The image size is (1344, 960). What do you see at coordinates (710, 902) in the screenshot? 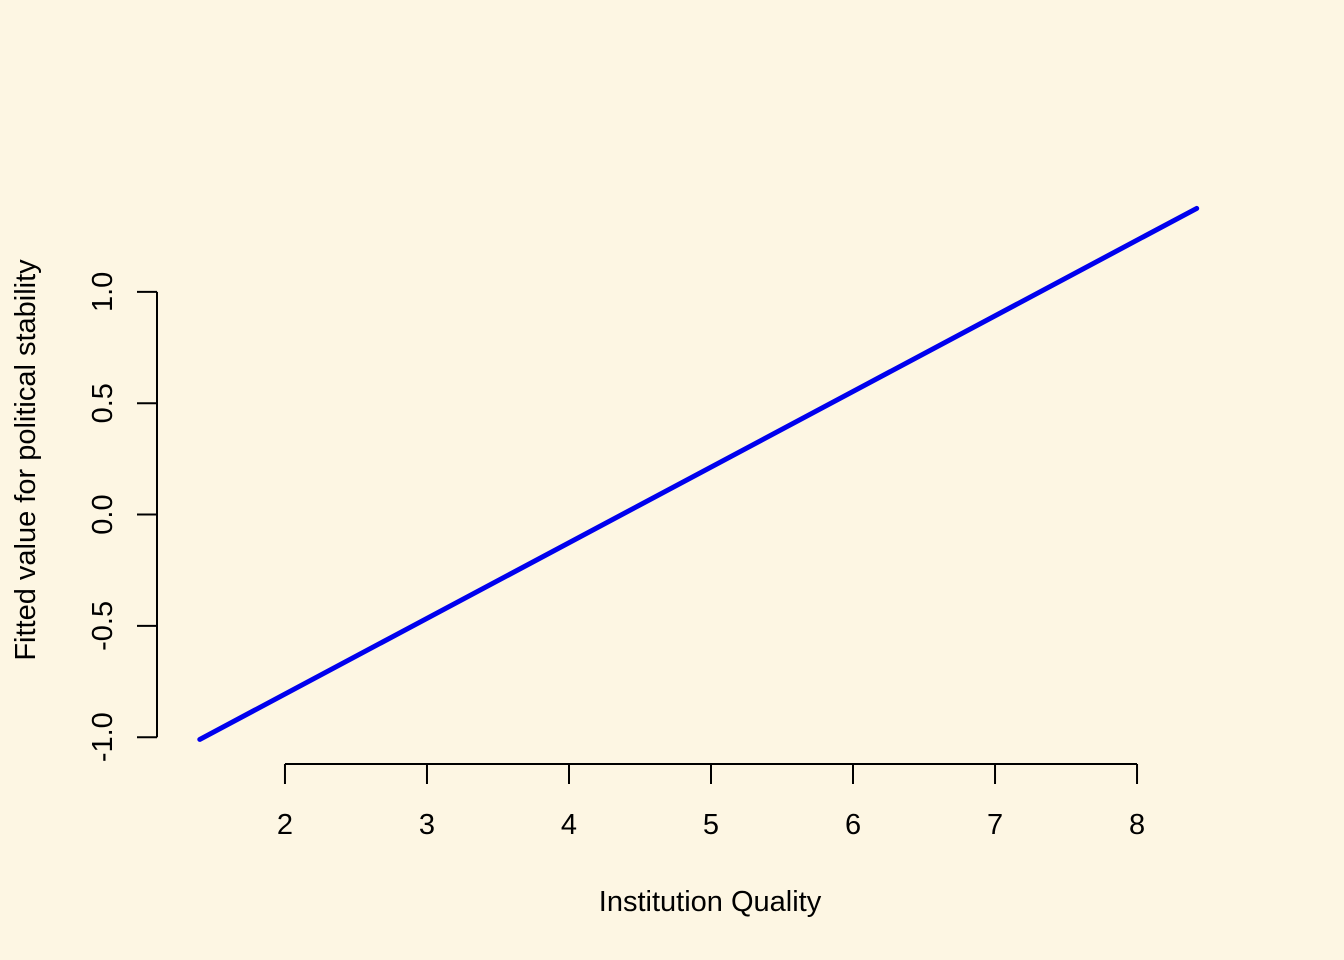
I see `x-axis-title: Institution Quality` at bounding box center [710, 902].